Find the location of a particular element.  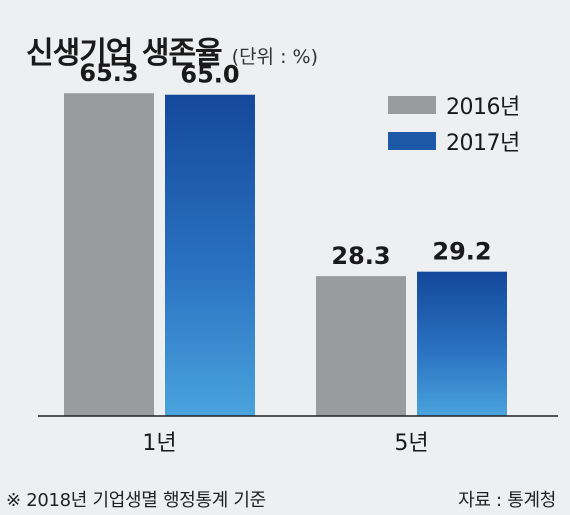

unit-label: (단위 : %) is located at coordinates (274, 57).